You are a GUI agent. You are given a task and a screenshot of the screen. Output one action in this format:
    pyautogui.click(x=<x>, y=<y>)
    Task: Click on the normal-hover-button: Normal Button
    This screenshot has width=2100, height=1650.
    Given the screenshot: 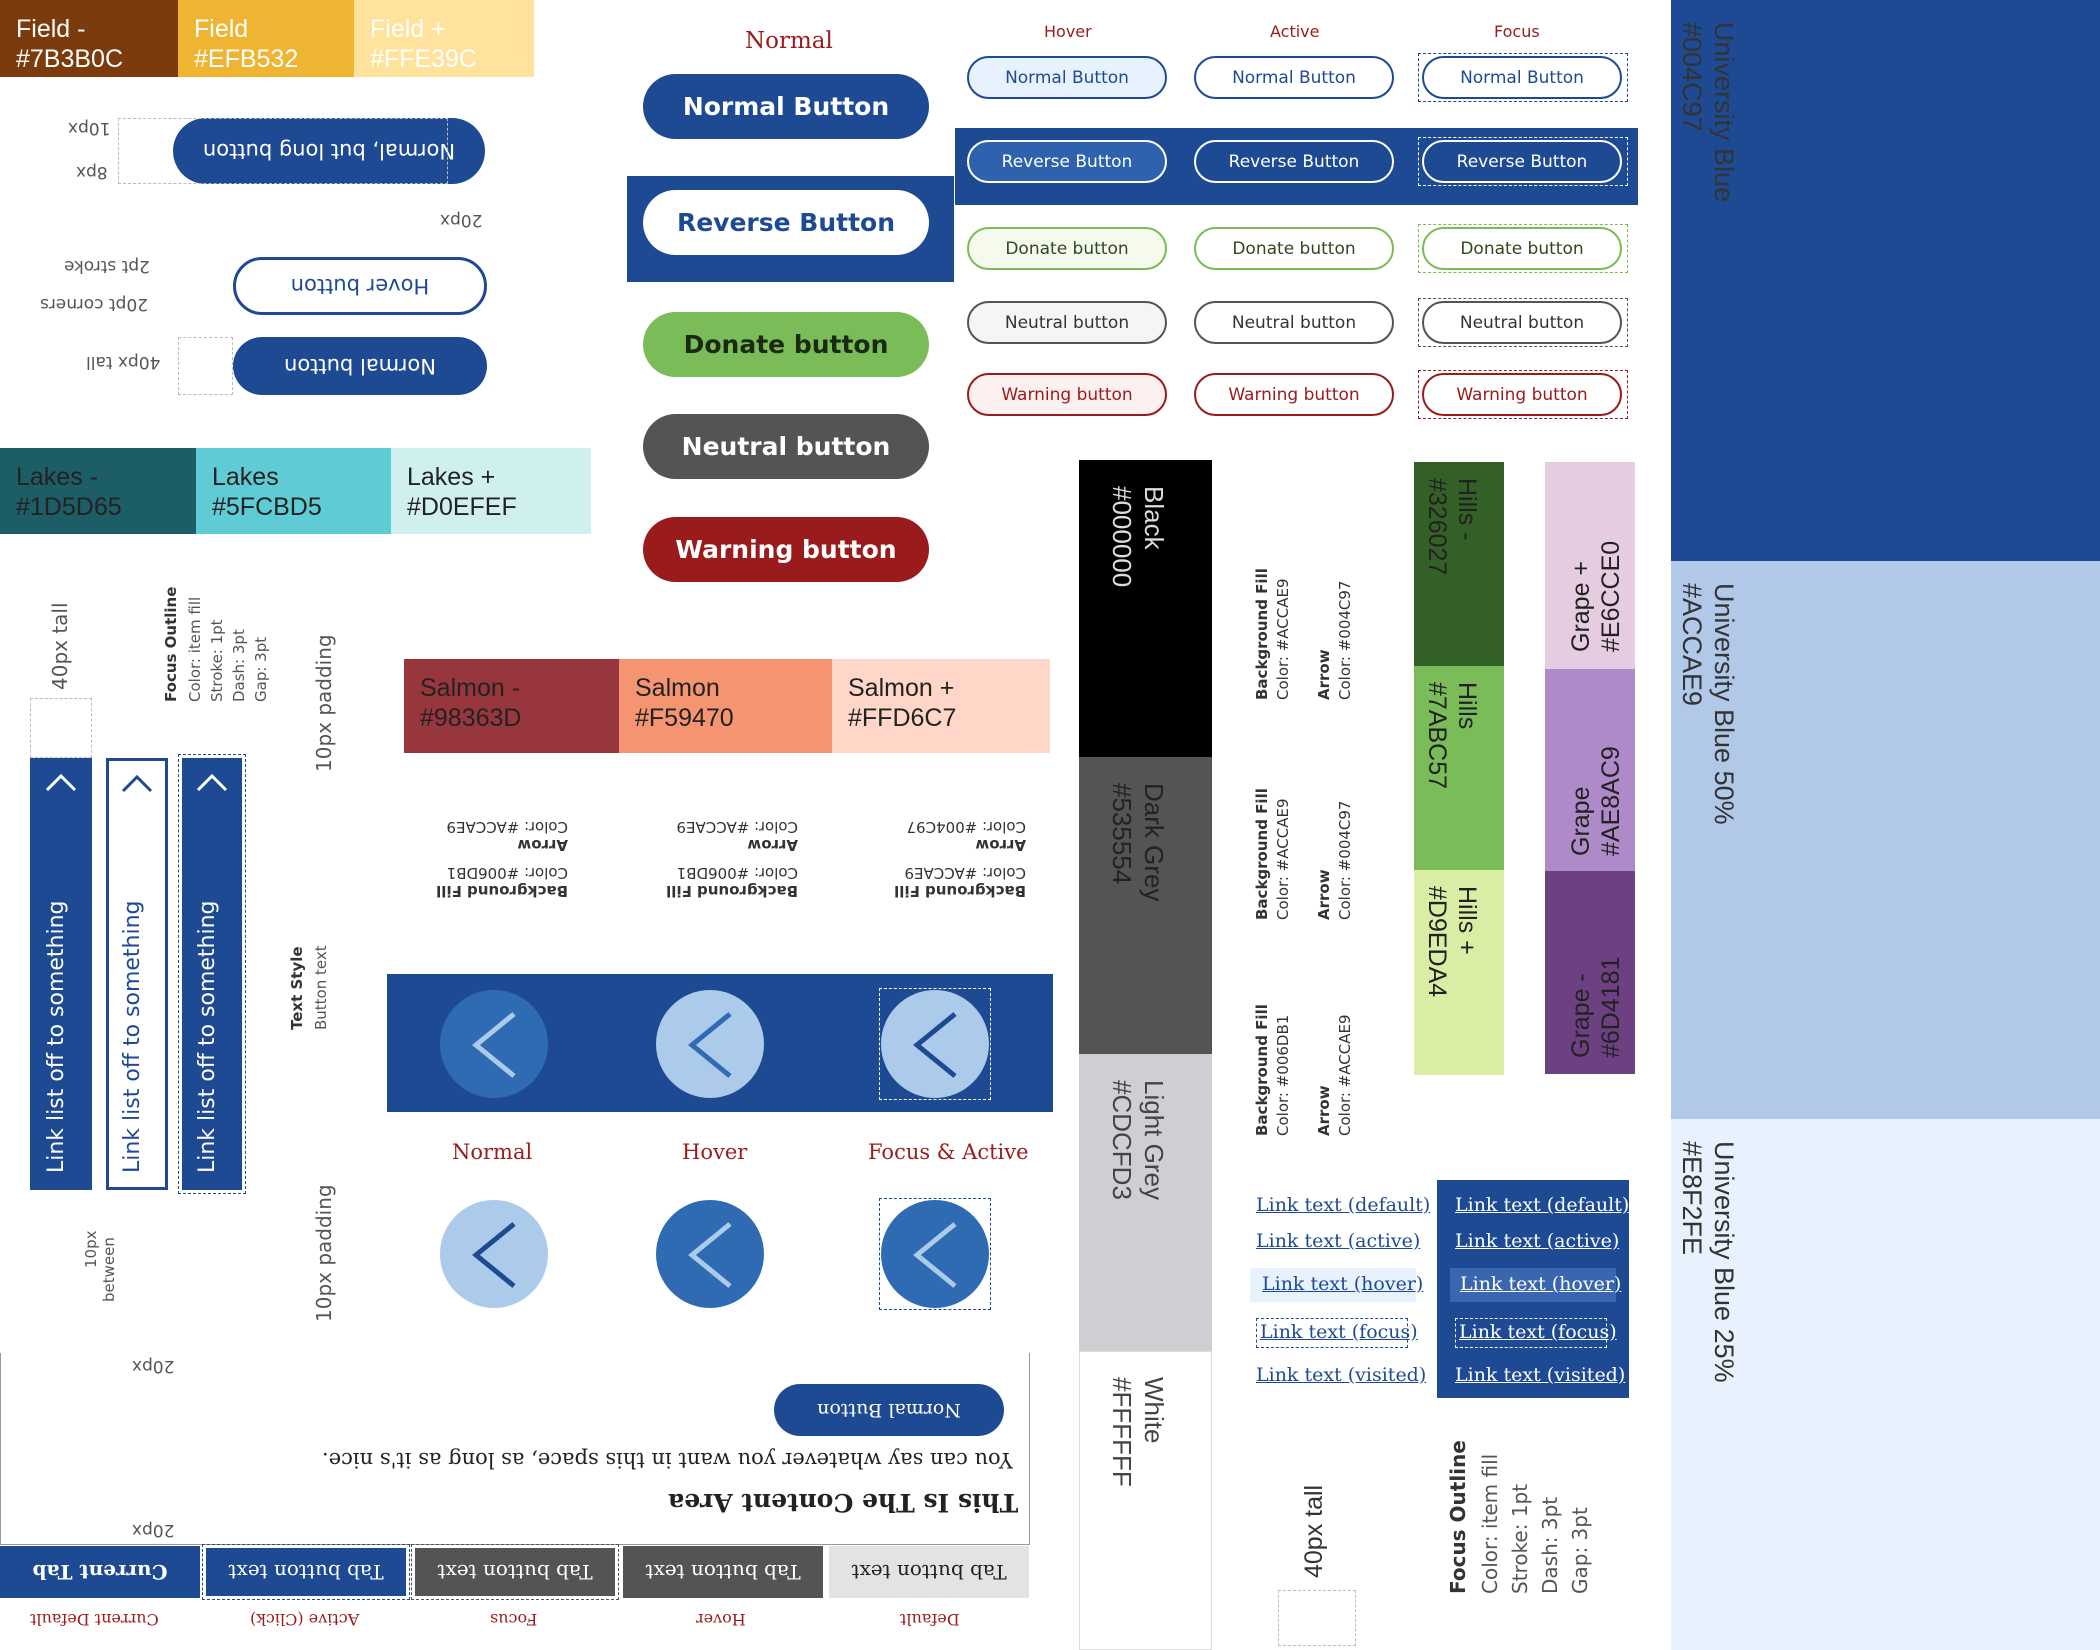 What is the action you would take?
    pyautogui.click(x=1067, y=77)
    